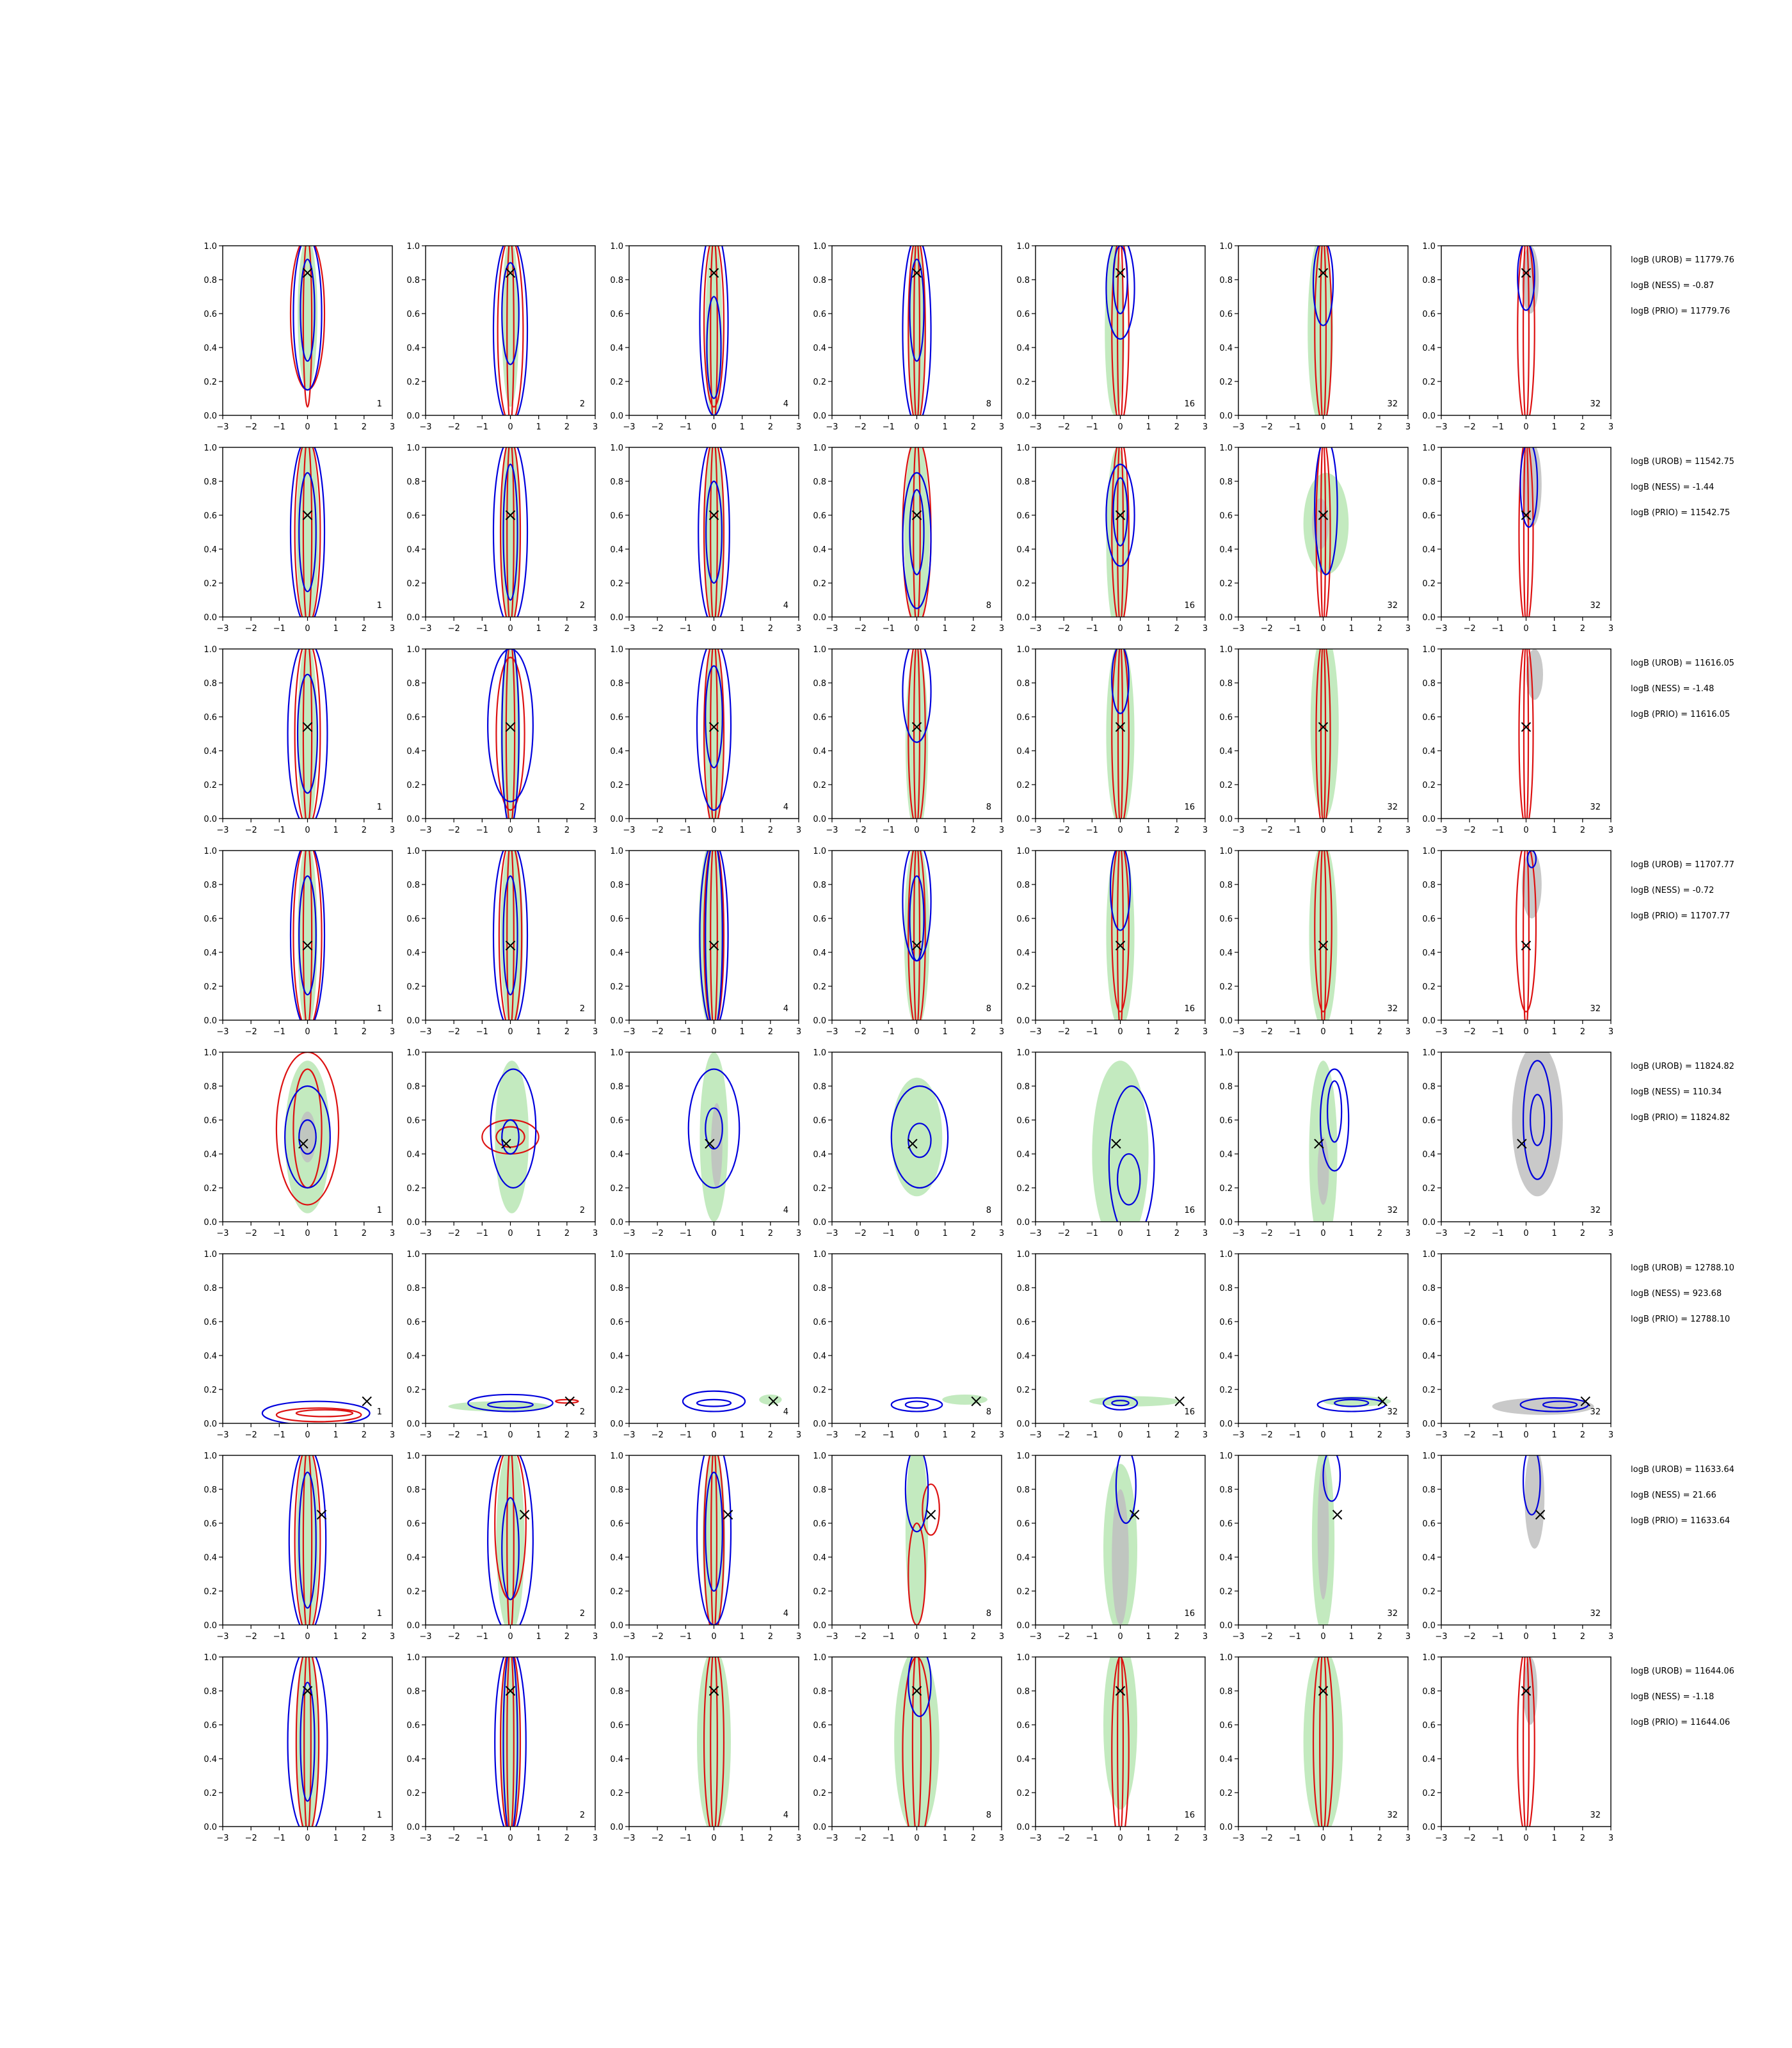 The image size is (1792, 2048). I want to click on logb-stat-text: logB (UROB) = 11633.64, so click(1682, 1470).